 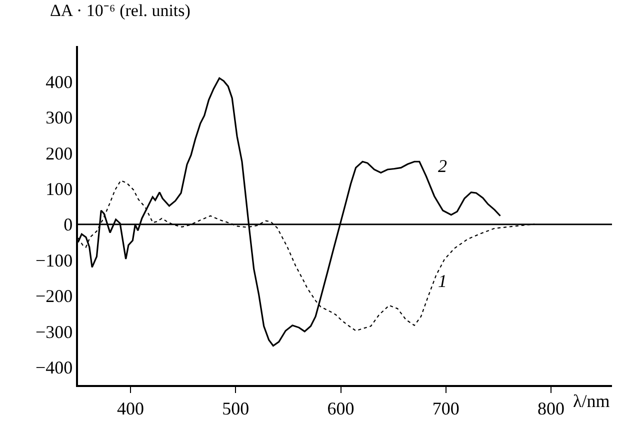 What do you see at coordinates (54, 260) in the screenshot?
I see `y-tick-label: −100` at bounding box center [54, 260].